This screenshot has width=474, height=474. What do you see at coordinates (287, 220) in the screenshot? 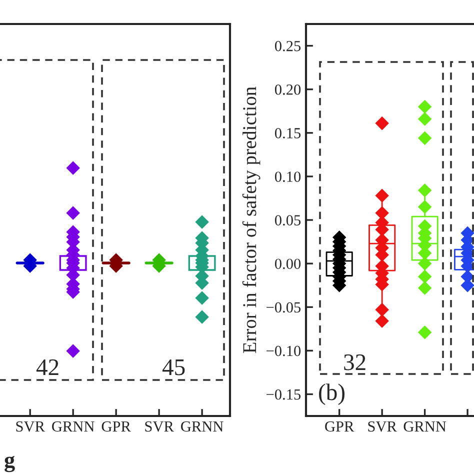
I see `y-tick-label: 0.05` at bounding box center [287, 220].